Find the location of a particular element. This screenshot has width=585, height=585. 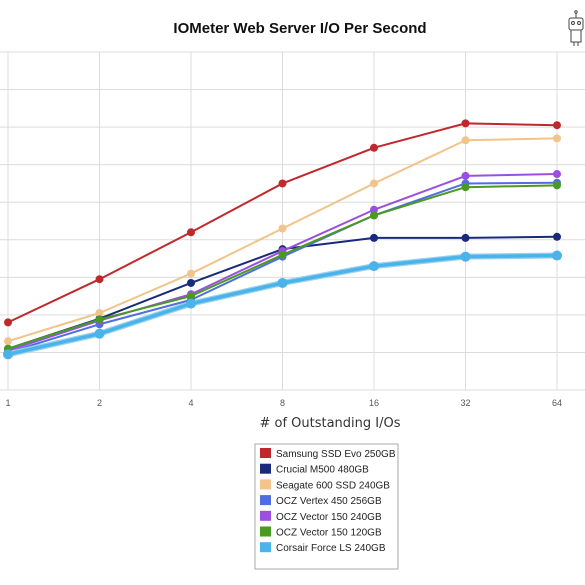

x-tick-labels: 1 2 4 8 16 32 64 is located at coordinates (283, 403).